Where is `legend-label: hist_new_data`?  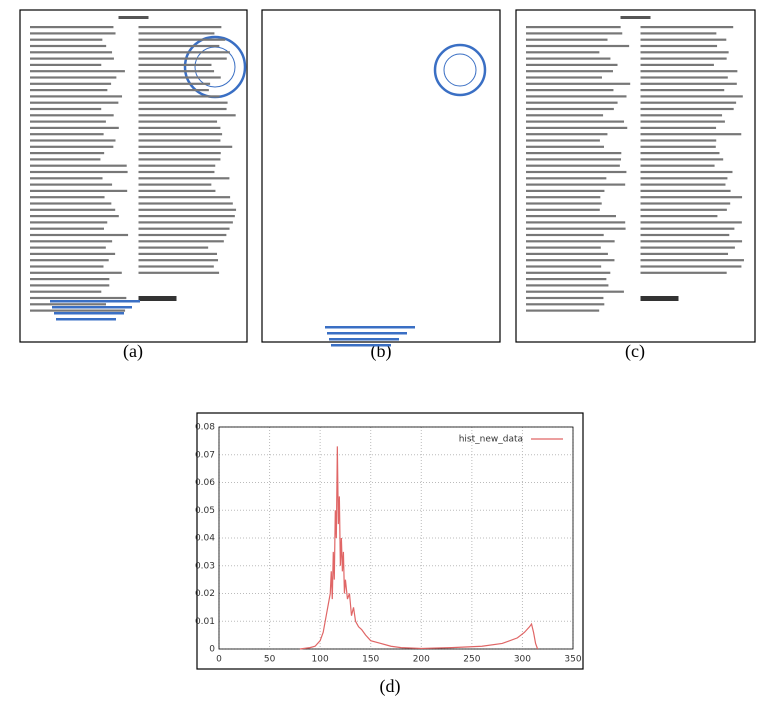 legend-label: hist_new_data is located at coordinates (491, 440).